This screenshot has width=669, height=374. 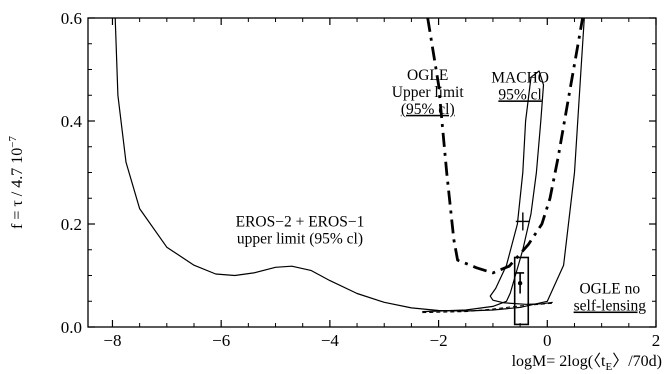 I want to click on annotation-line: OGLE no, so click(x=609, y=289).